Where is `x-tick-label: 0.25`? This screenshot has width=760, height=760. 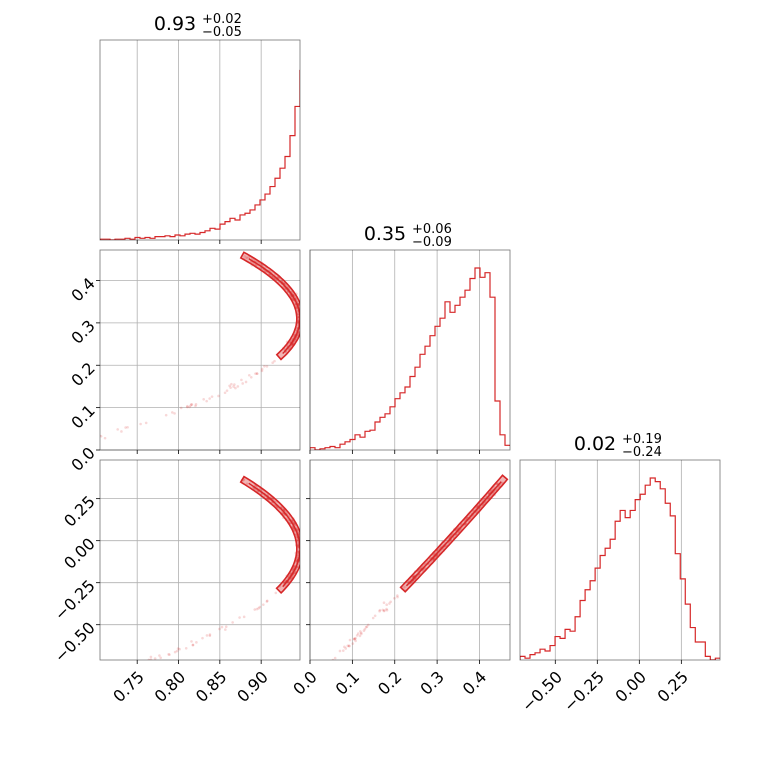 x-tick-label: 0.25 is located at coordinates (672, 686).